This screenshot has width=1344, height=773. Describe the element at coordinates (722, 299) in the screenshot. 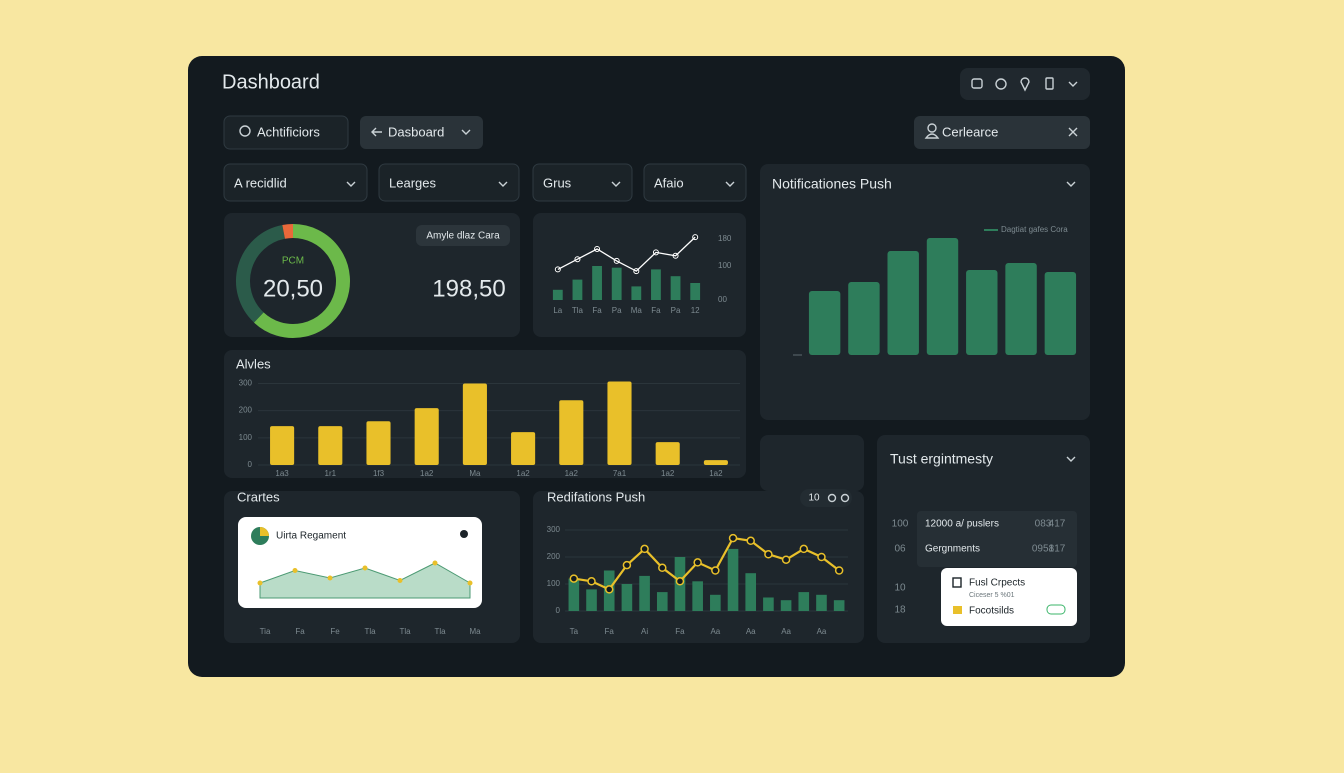

I see `y-tick-label: 00` at that location.